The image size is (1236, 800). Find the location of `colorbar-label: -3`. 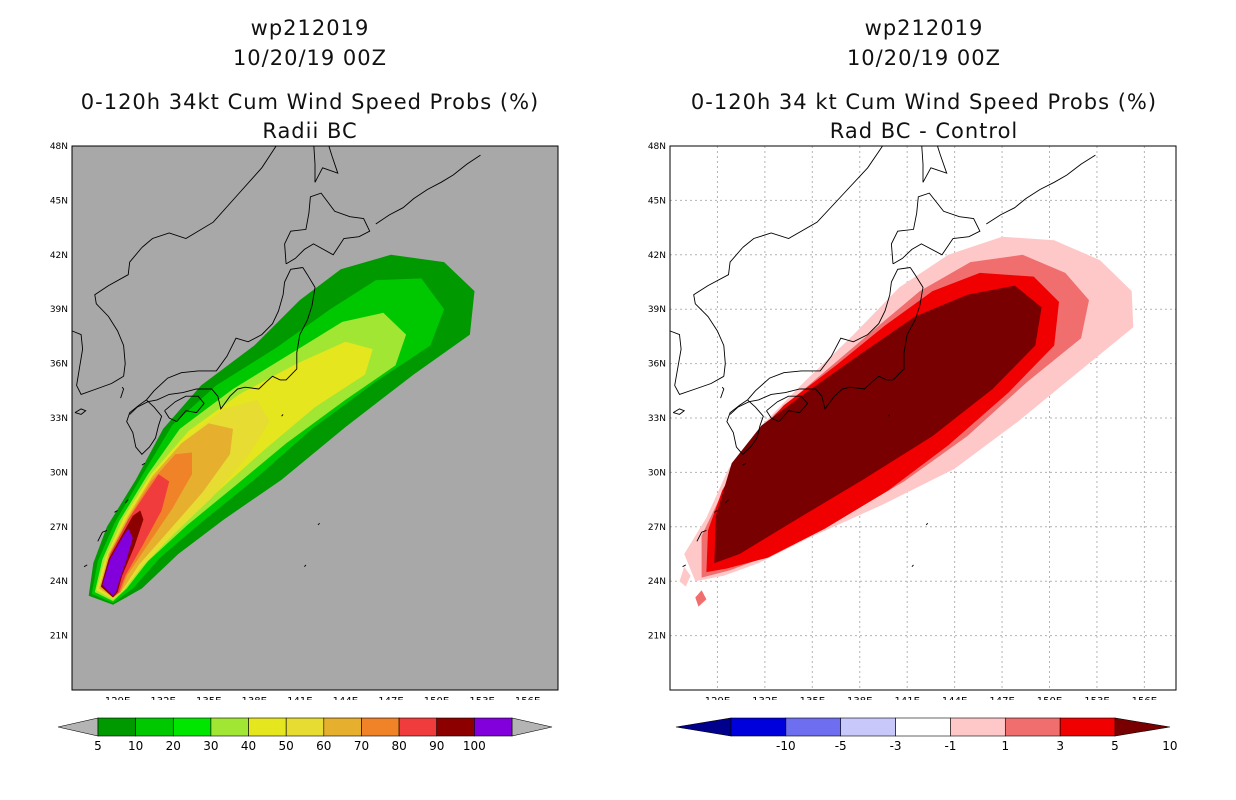

colorbar-label: -3 is located at coordinates (896, 746).